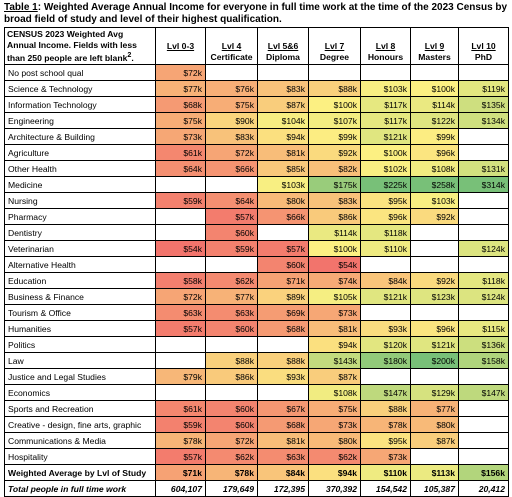 Image resolution: width=512 pixels, height=497 pixels. Describe the element at coordinates (385, 153) in the screenshot. I see `value-cell: $100k` at that location.